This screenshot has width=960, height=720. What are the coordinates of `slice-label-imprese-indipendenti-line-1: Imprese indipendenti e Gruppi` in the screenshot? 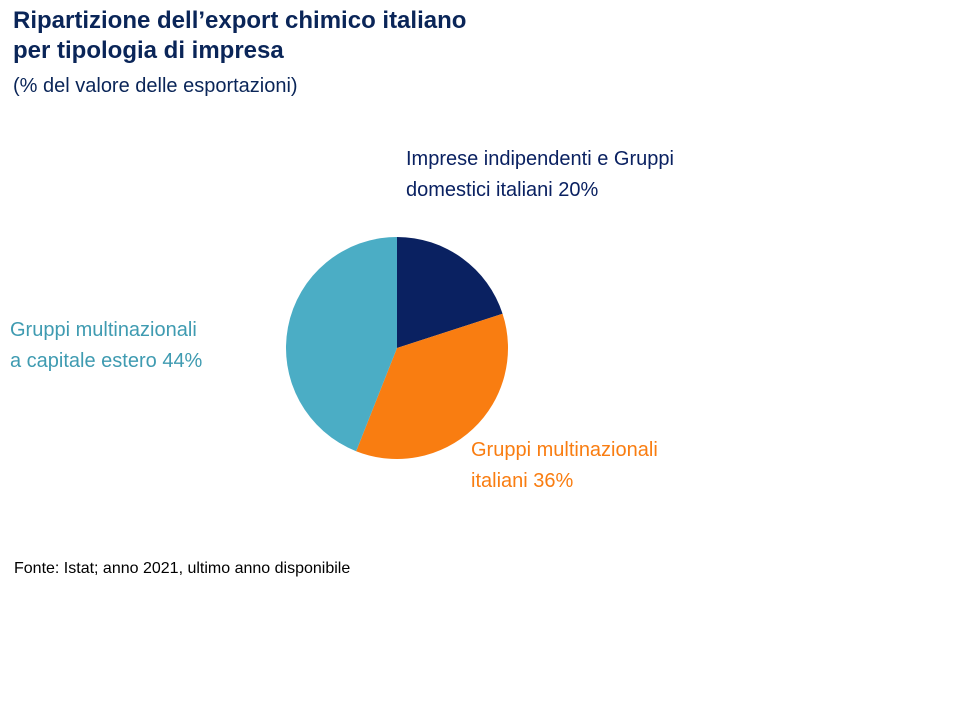 It's located at (540, 159).